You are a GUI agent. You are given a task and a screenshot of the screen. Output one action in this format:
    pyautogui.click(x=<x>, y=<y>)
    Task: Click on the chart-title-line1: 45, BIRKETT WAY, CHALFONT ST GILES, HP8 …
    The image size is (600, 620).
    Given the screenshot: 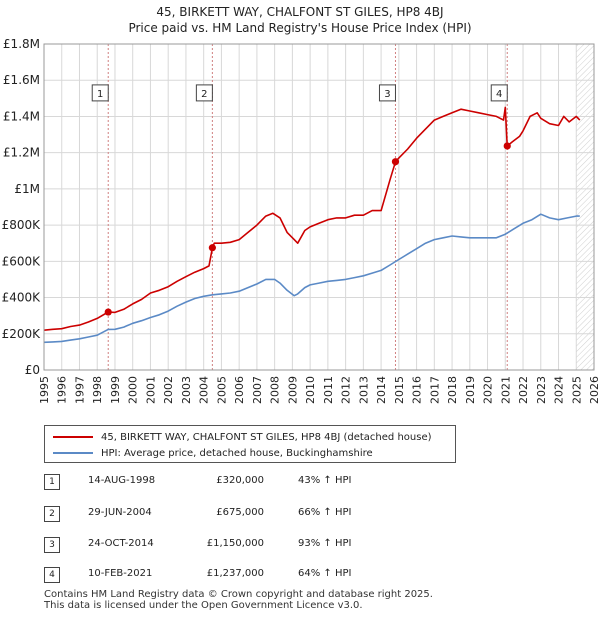 What is the action you would take?
    pyautogui.click(x=299, y=12)
    